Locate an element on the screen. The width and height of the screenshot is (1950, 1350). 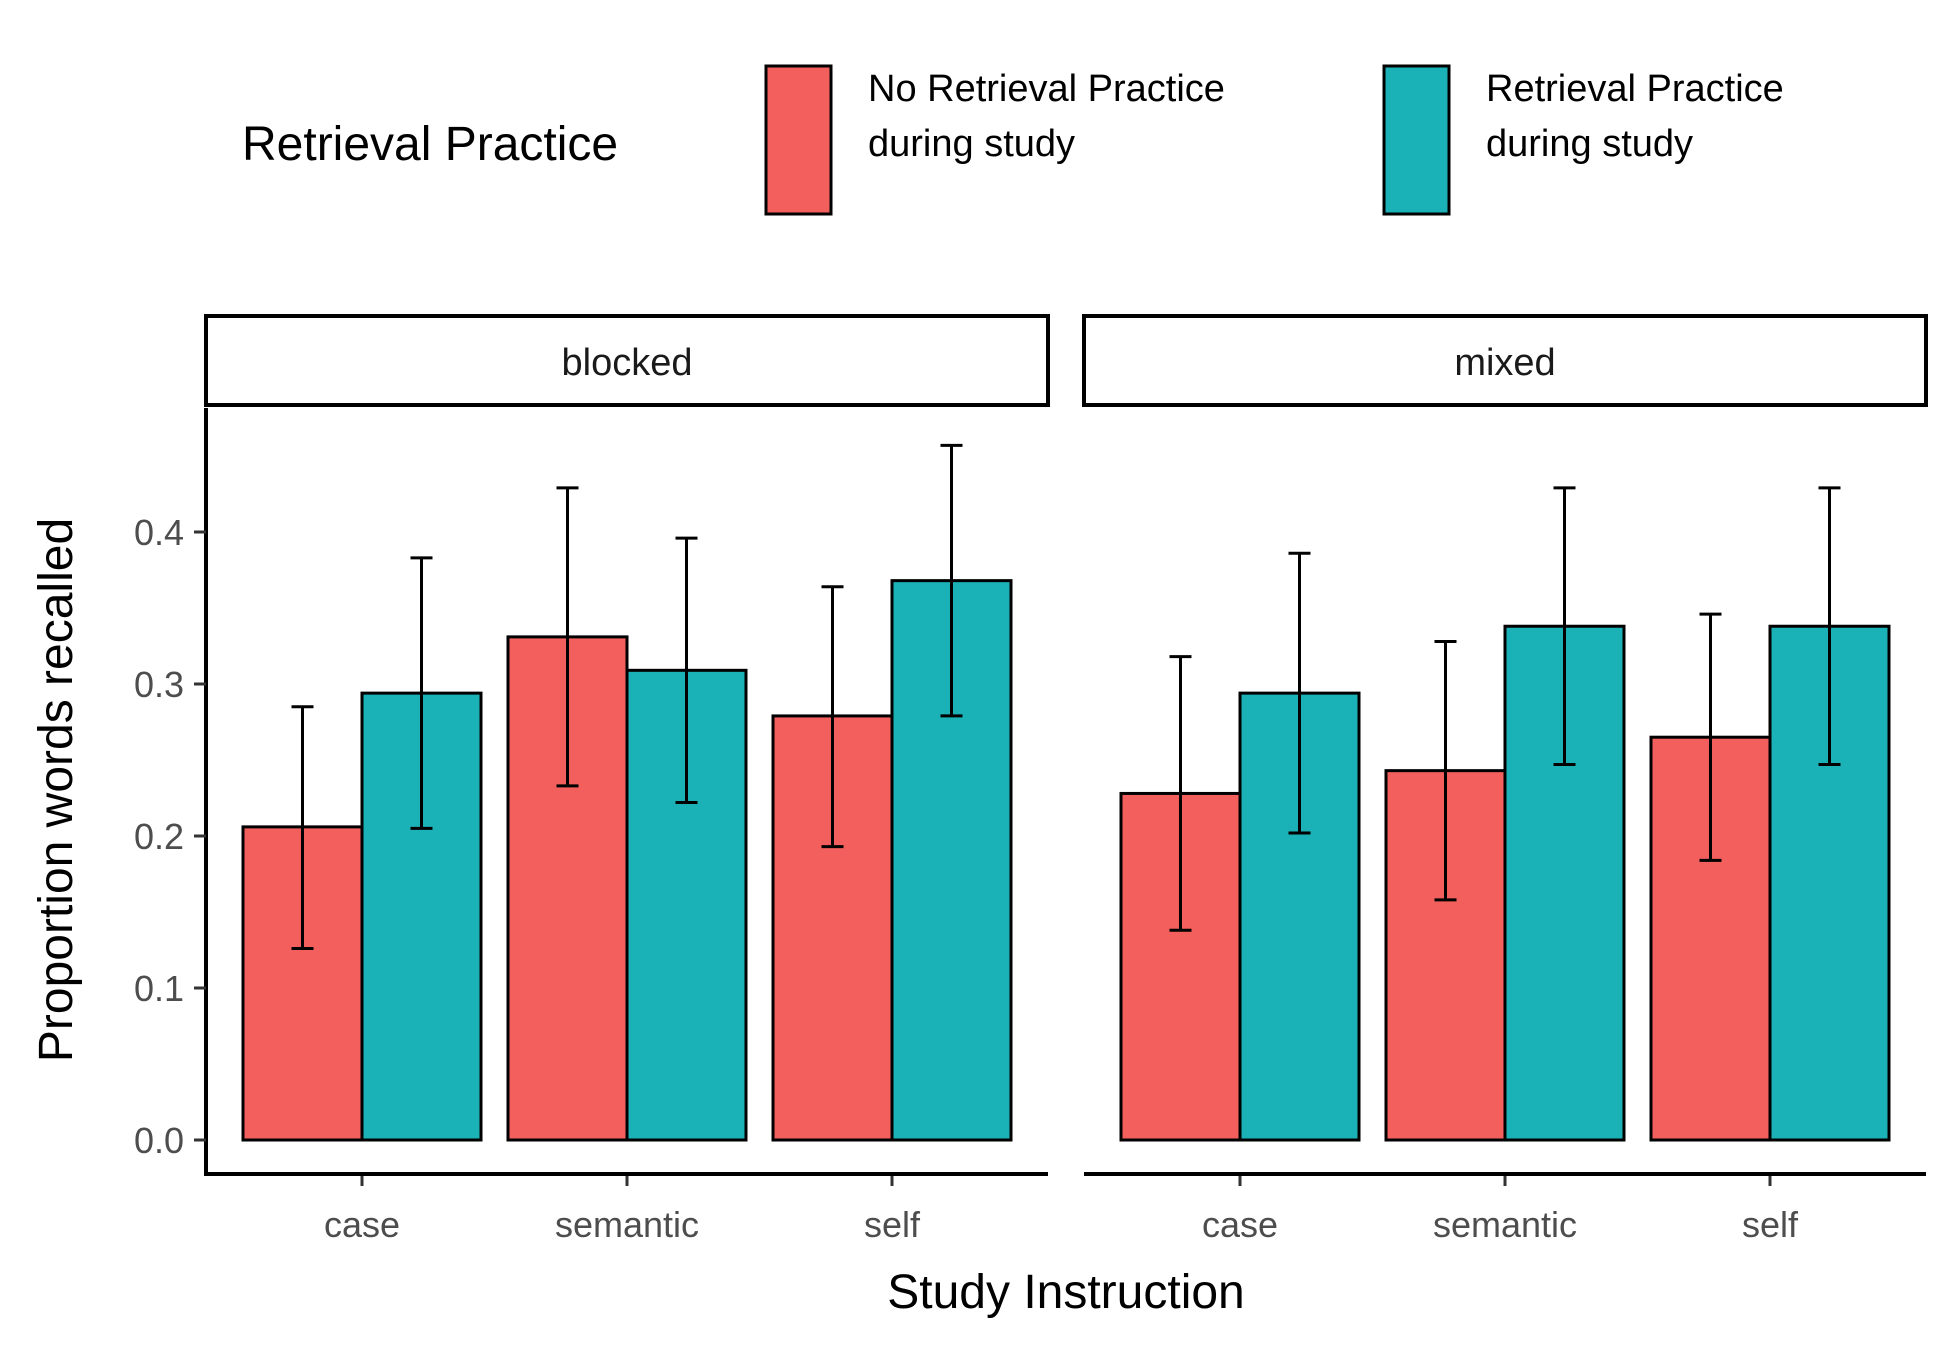
y-axis-title: Proportion words recalled is located at coordinates (56, 790).